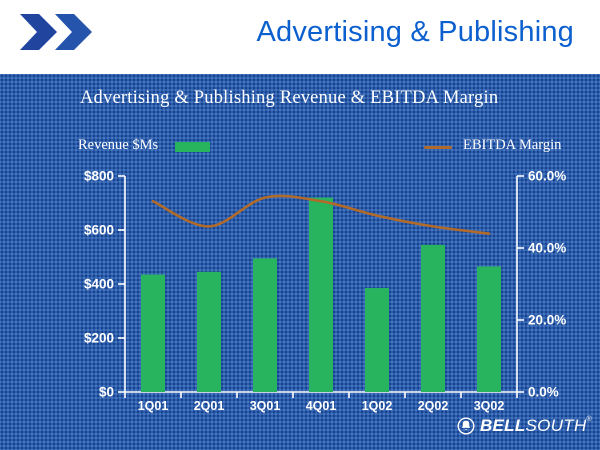 The image size is (600, 450). I want to click on x-axis-category-label: 3Q01, so click(265, 406).